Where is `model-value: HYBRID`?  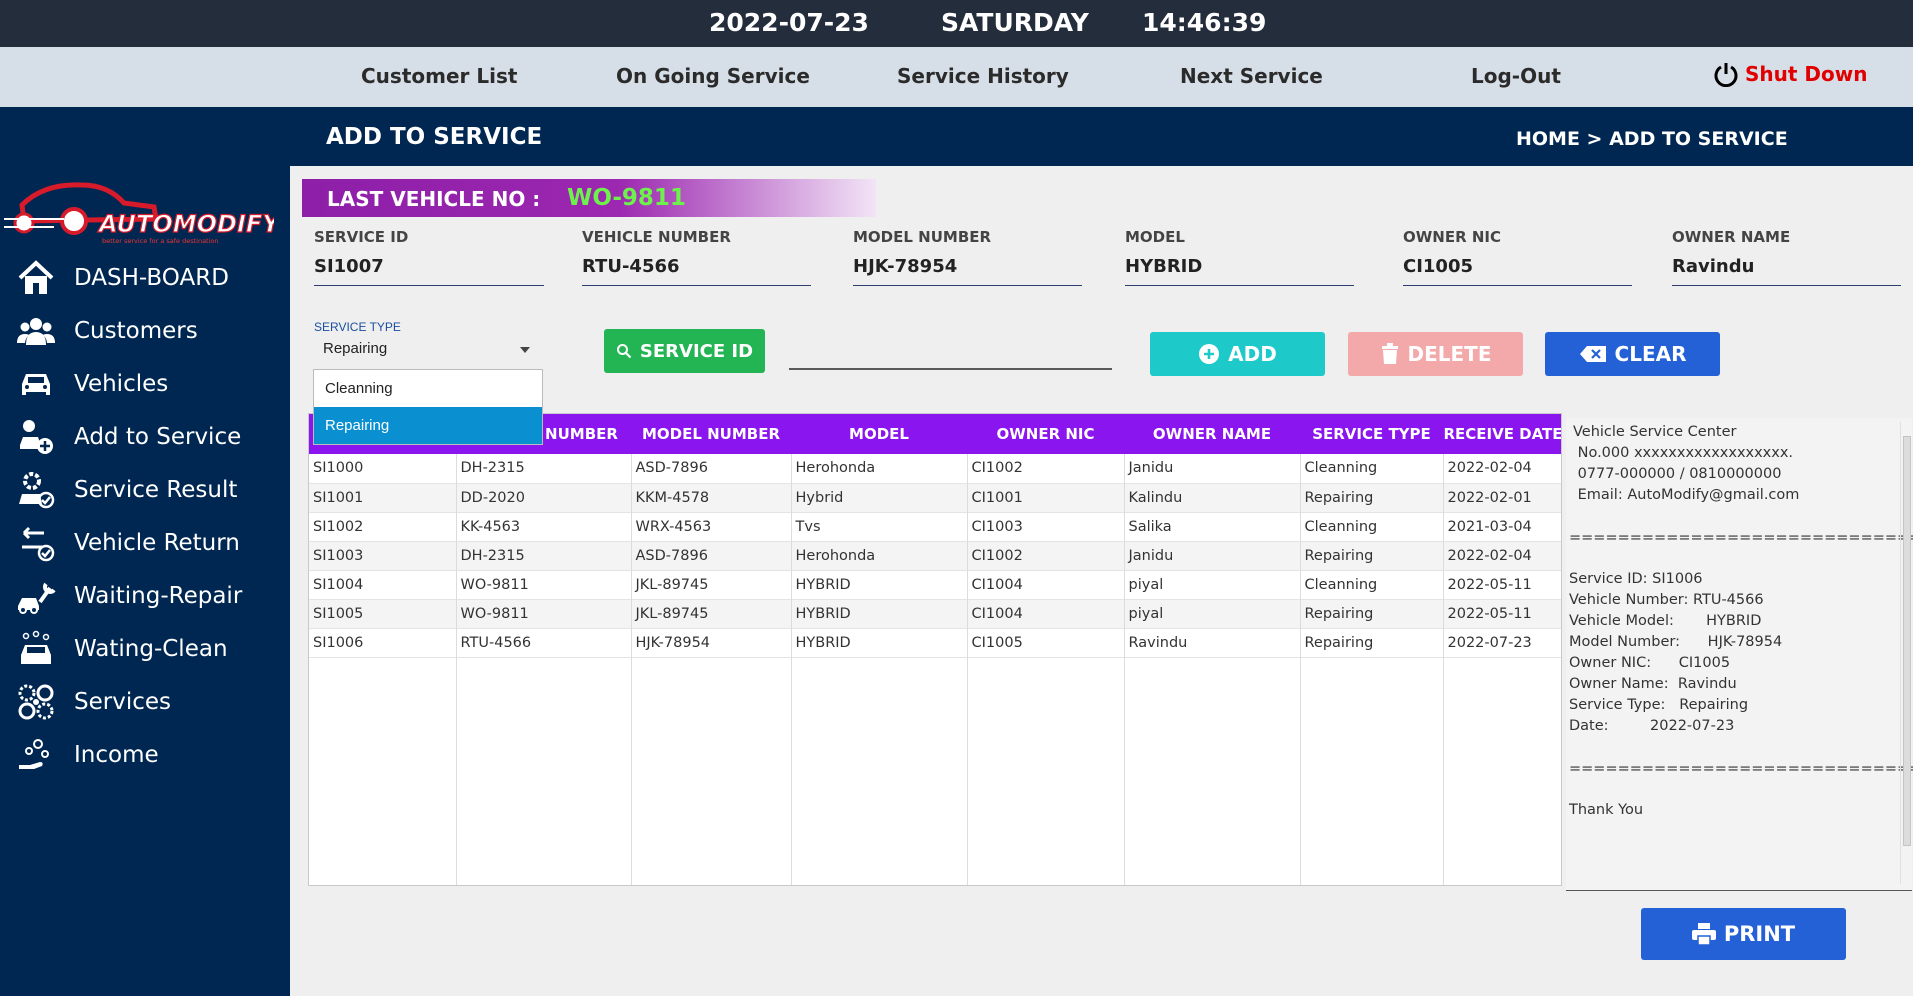 model-value: HYBRID is located at coordinates (1239, 271).